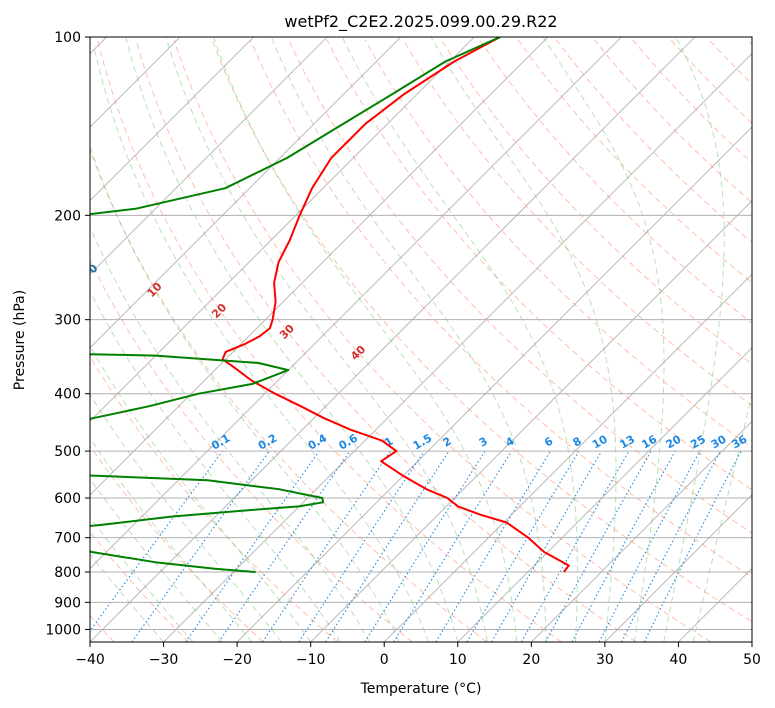 The image size is (775, 708). I want to click on x-tick-label: 0, so click(384, 660).